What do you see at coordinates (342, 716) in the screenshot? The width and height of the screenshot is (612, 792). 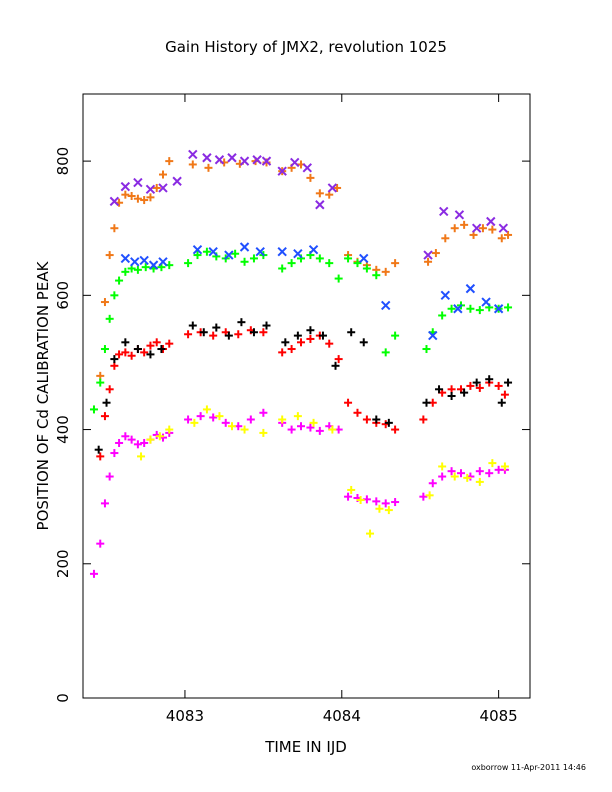 I see `x-tick-label: 4084` at bounding box center [342, 716].